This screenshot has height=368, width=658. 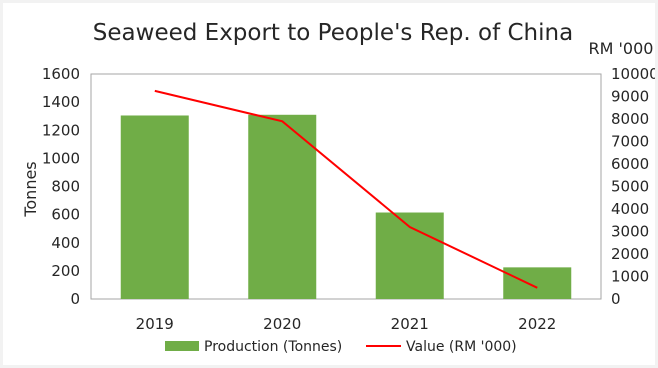 I want to click on legend: Production (Tonnes) Value (RM '000), so click(x=341, y=347).